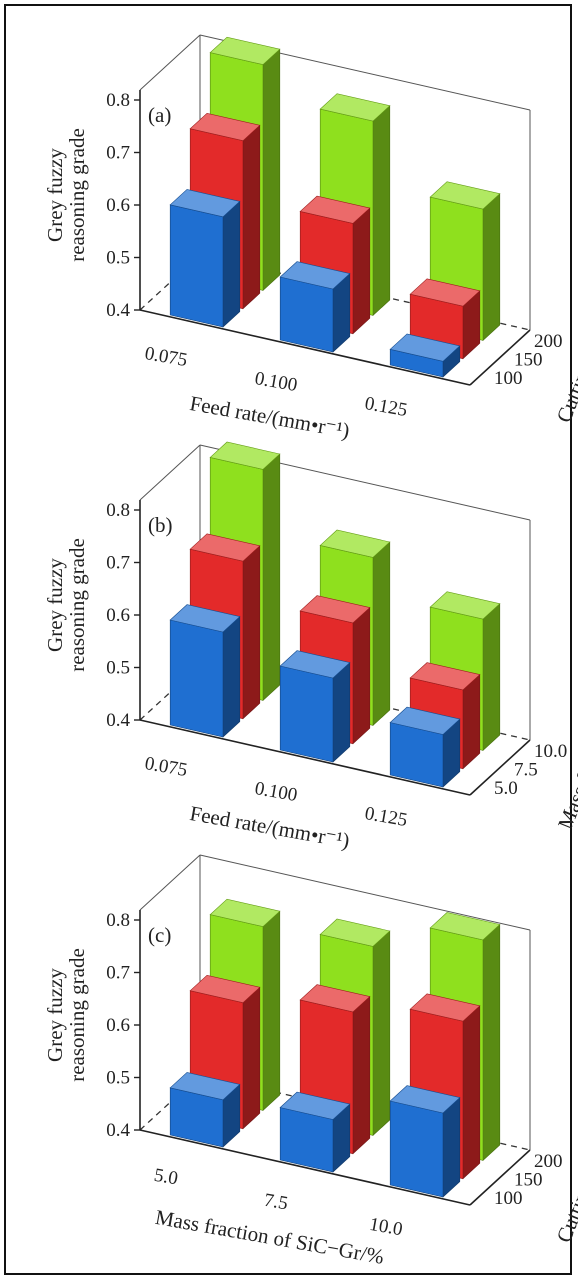  I want to click on y-axis-title: Mass fractionof SiC−Gr/%, so click(565, 779).